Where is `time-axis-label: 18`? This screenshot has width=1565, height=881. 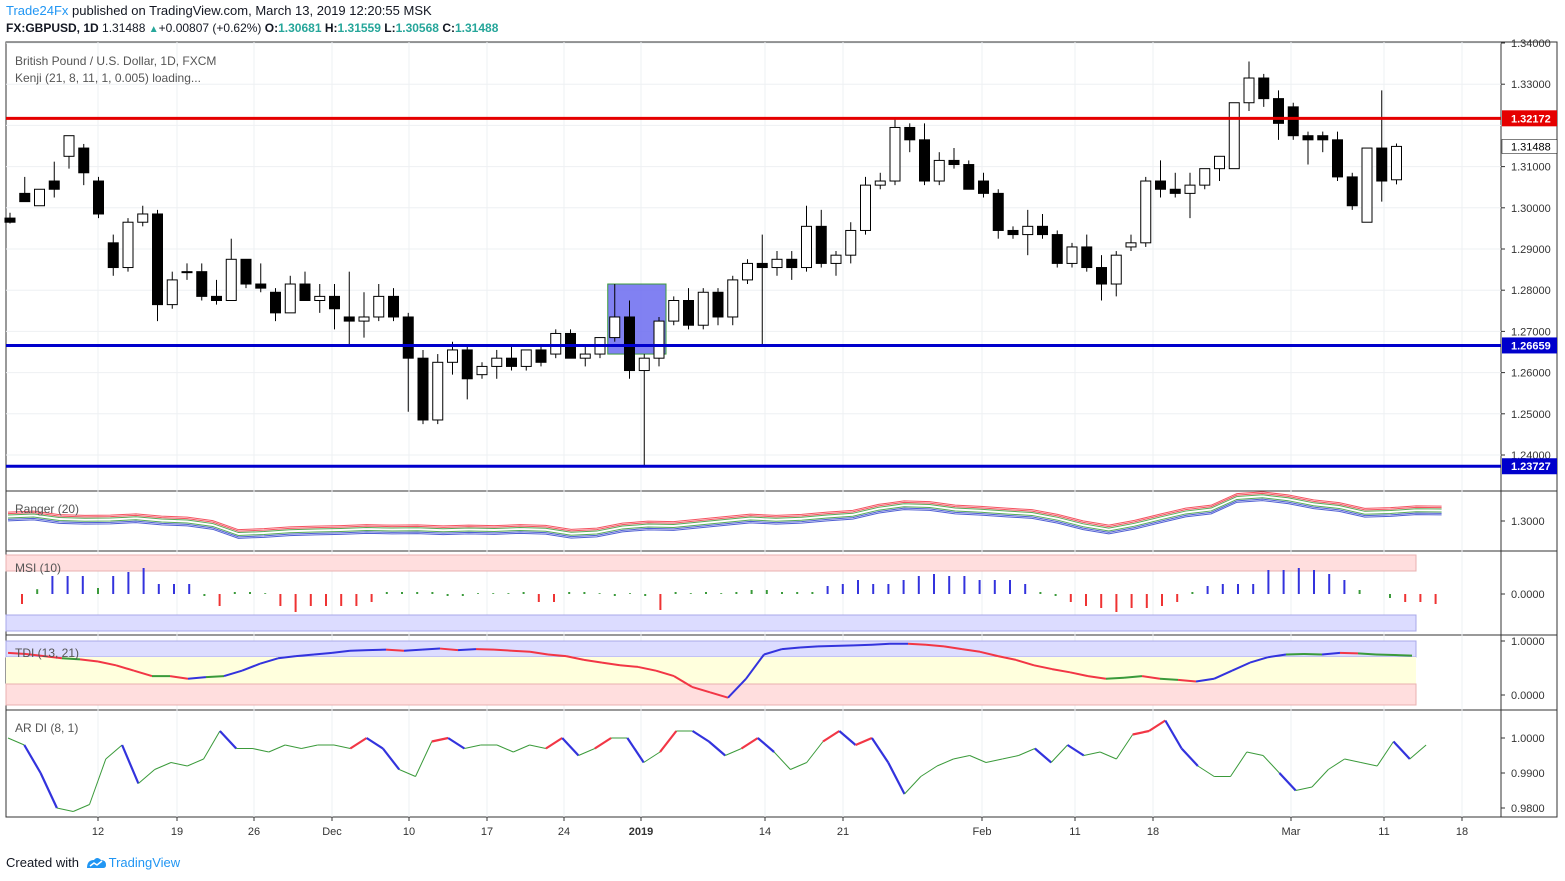 time-axis-label: 18 is located at coordinates (1462, 832).